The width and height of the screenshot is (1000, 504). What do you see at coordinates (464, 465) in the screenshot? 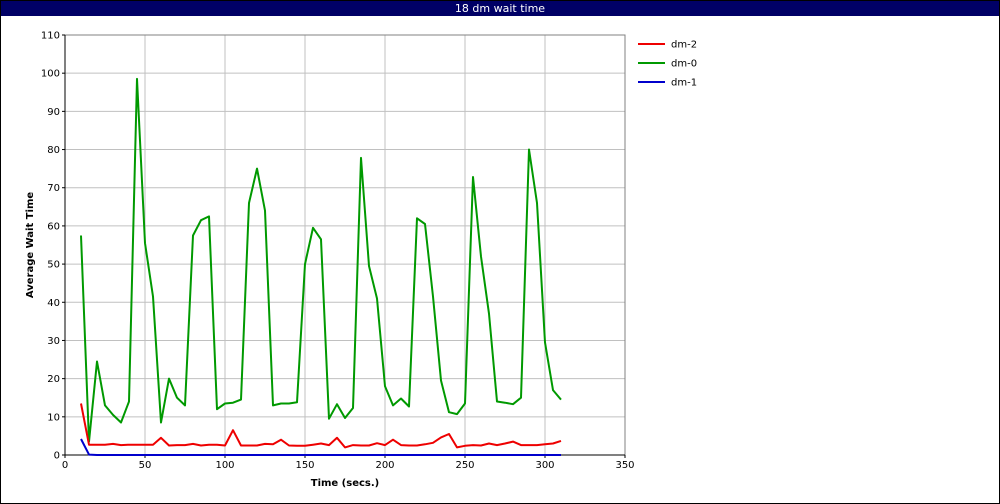
I see `x-tick-label: 250` at bounding box center [464, 465].